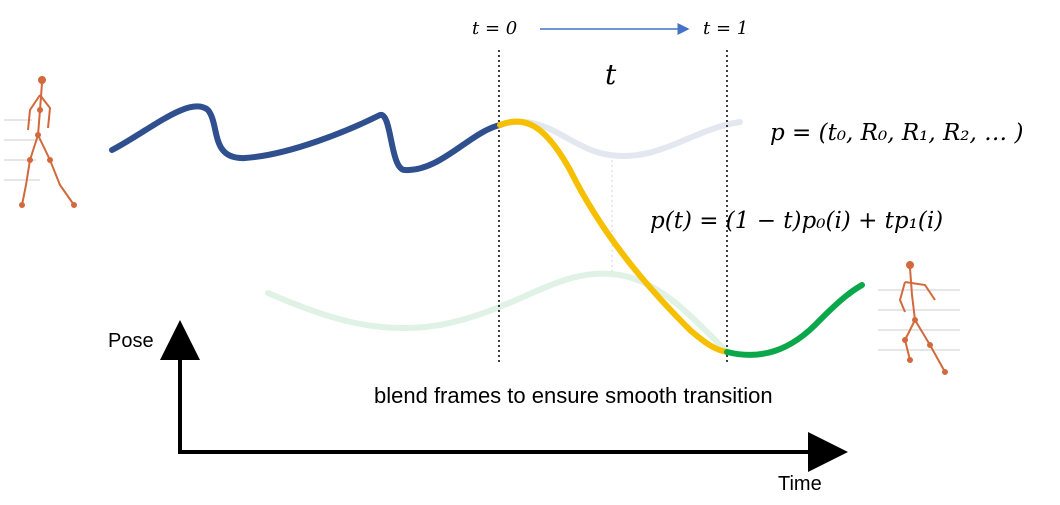 The width and height of the screenshot is (1060, 505). Describe the element at coordinates (306, 138) in the screenshot. I see `motion-a-curve` at that location.